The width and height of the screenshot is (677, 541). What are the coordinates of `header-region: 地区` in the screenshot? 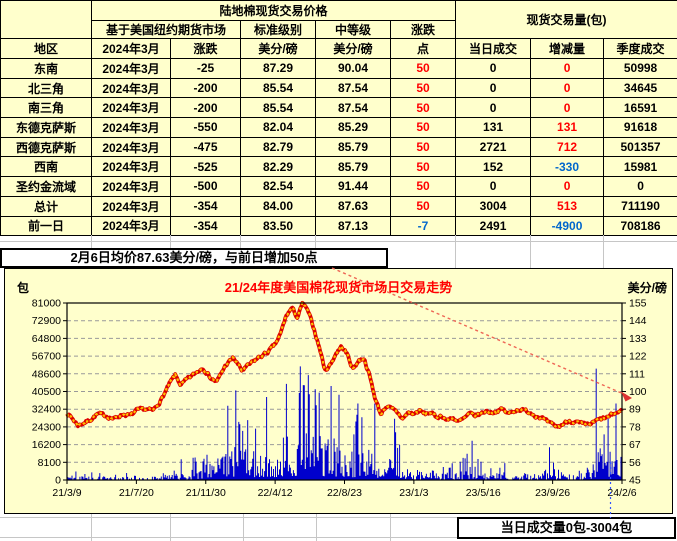 It's located at (46, 48).